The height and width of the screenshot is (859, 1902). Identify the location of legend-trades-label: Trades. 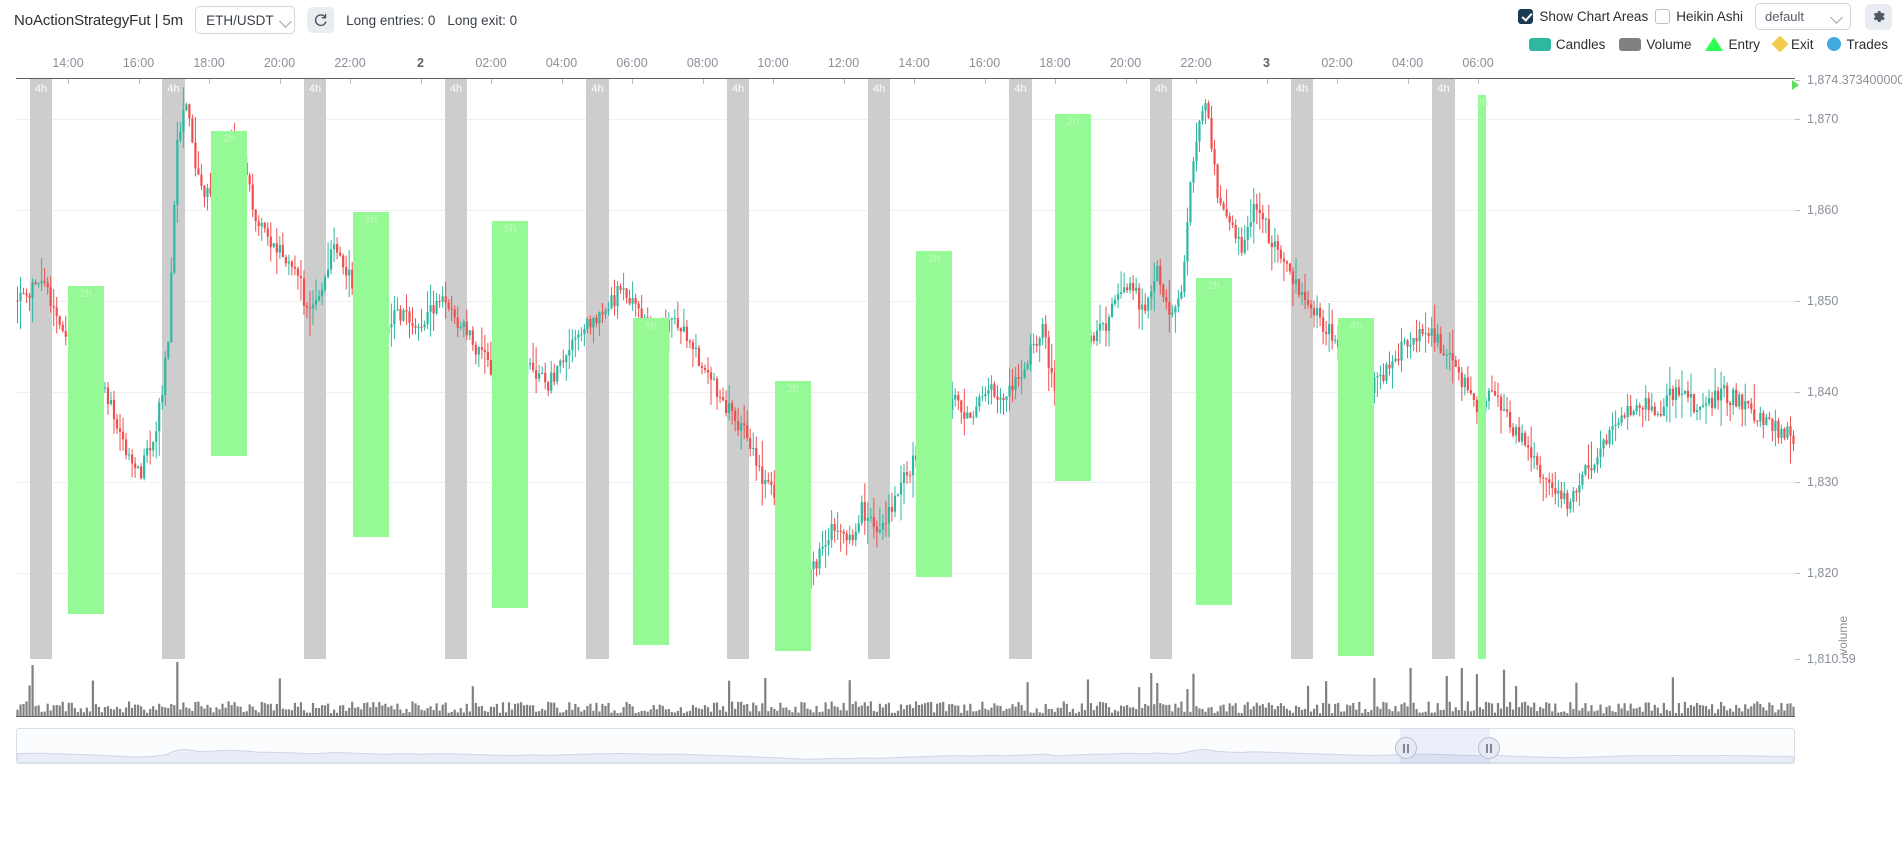
(1867, 44).